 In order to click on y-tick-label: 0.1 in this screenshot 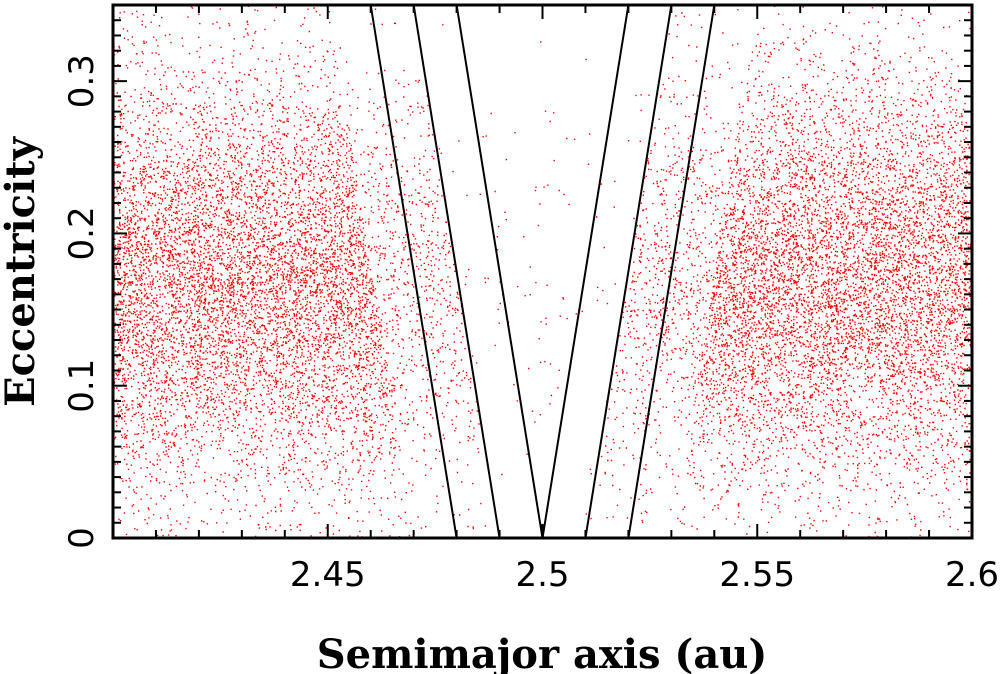, I will do `click(82, 386)`.